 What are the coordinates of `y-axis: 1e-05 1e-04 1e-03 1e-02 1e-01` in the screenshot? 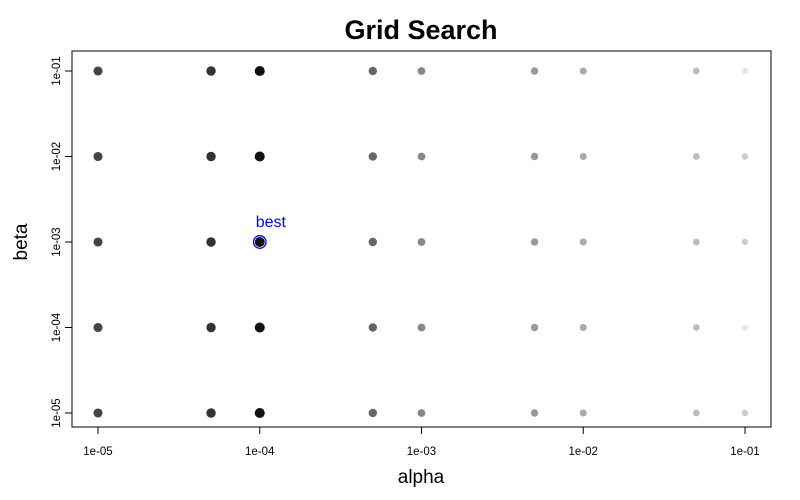 It's located at (61, 242).